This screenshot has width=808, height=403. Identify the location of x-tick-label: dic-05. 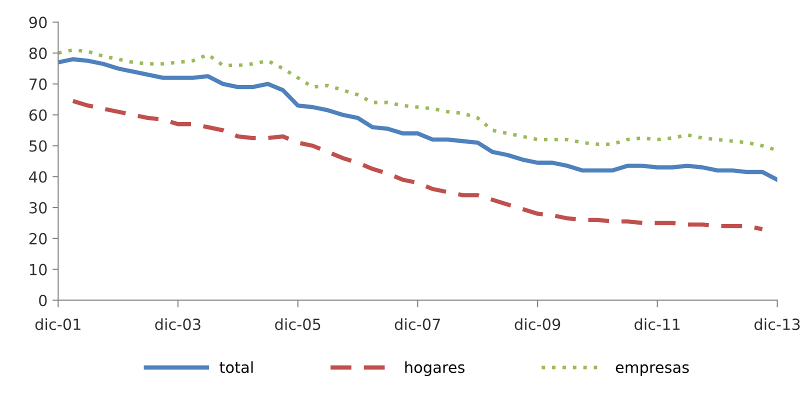
(297, 324).